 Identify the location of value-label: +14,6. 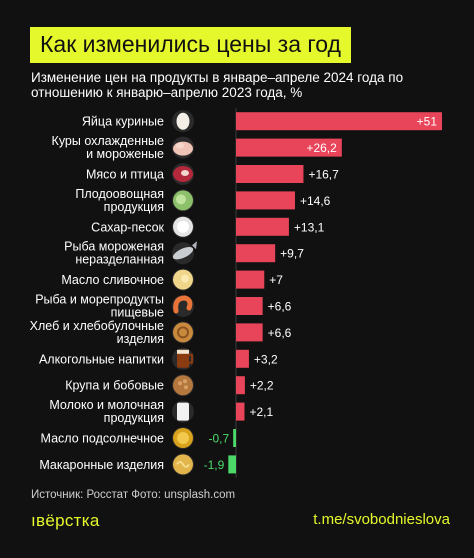
(315, 201).